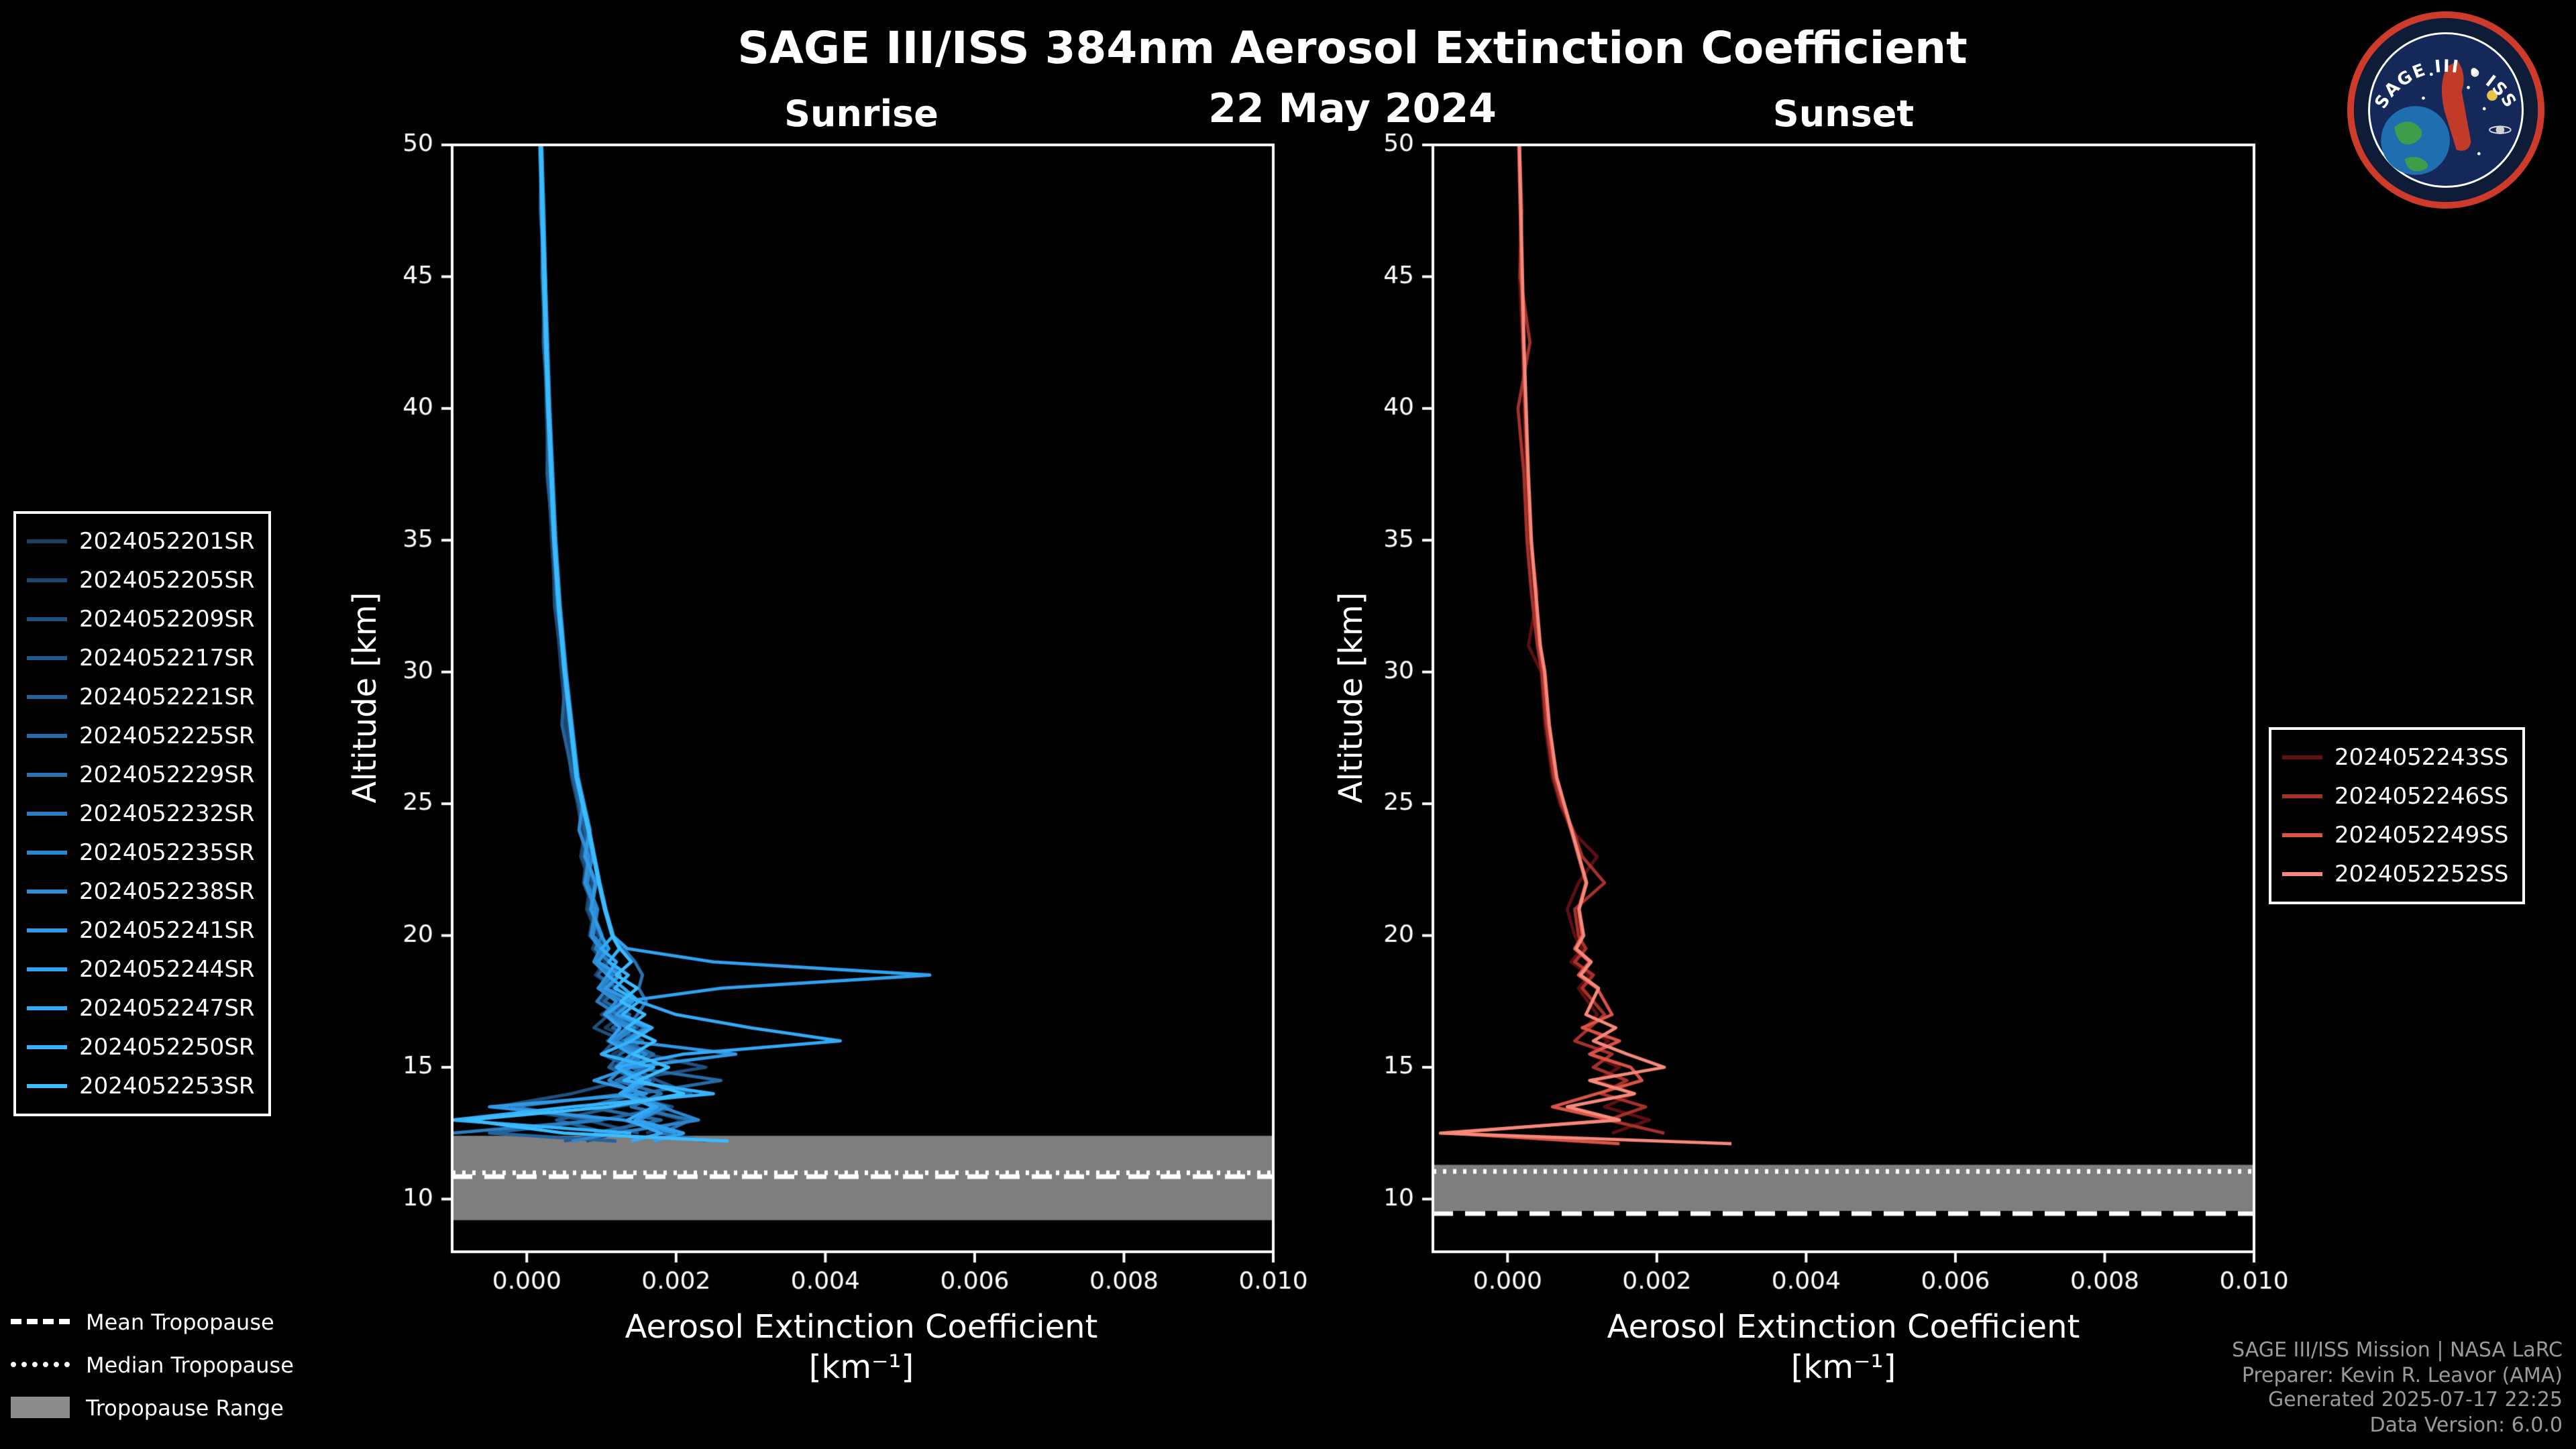 This screenshot has height=1449, width=2576. Describe the element at coordinates (167, 969) in the screenshot. I see `legend-label: 2024052244SR` at that location.